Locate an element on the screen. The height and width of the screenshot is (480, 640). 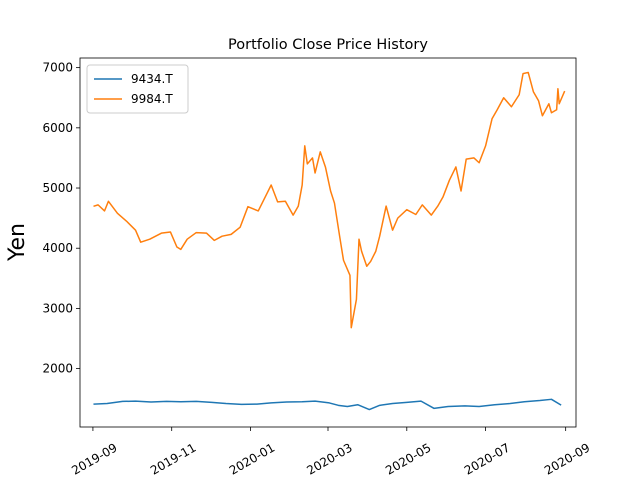
y-tick-label: 7000 is located at coordinates (57, 68).